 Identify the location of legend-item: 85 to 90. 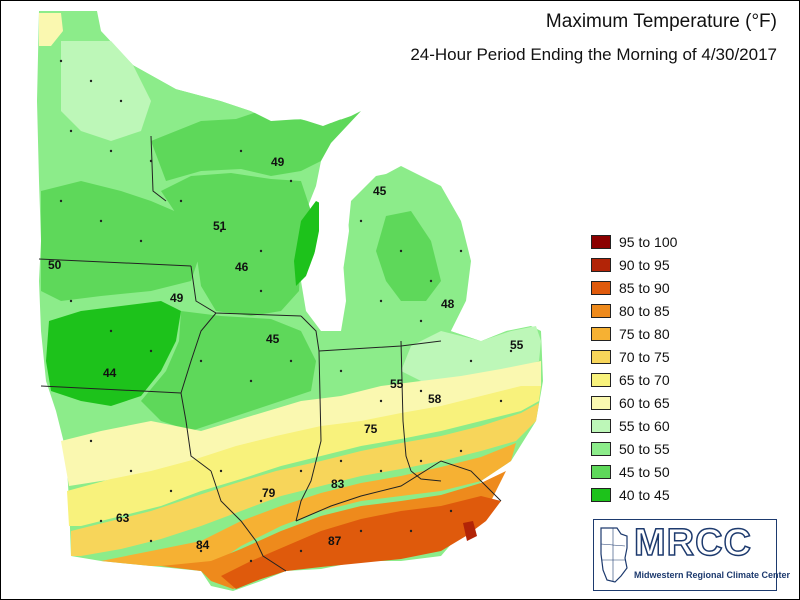
(634, 287).